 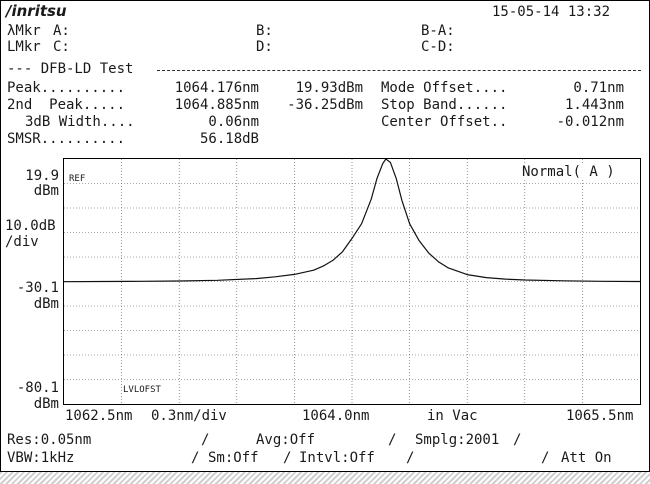 What do you see at coordinates (24, 31) in the screenshot?
I see `wavelength-marker-label: λMkr` at bounding box center [24, 31].